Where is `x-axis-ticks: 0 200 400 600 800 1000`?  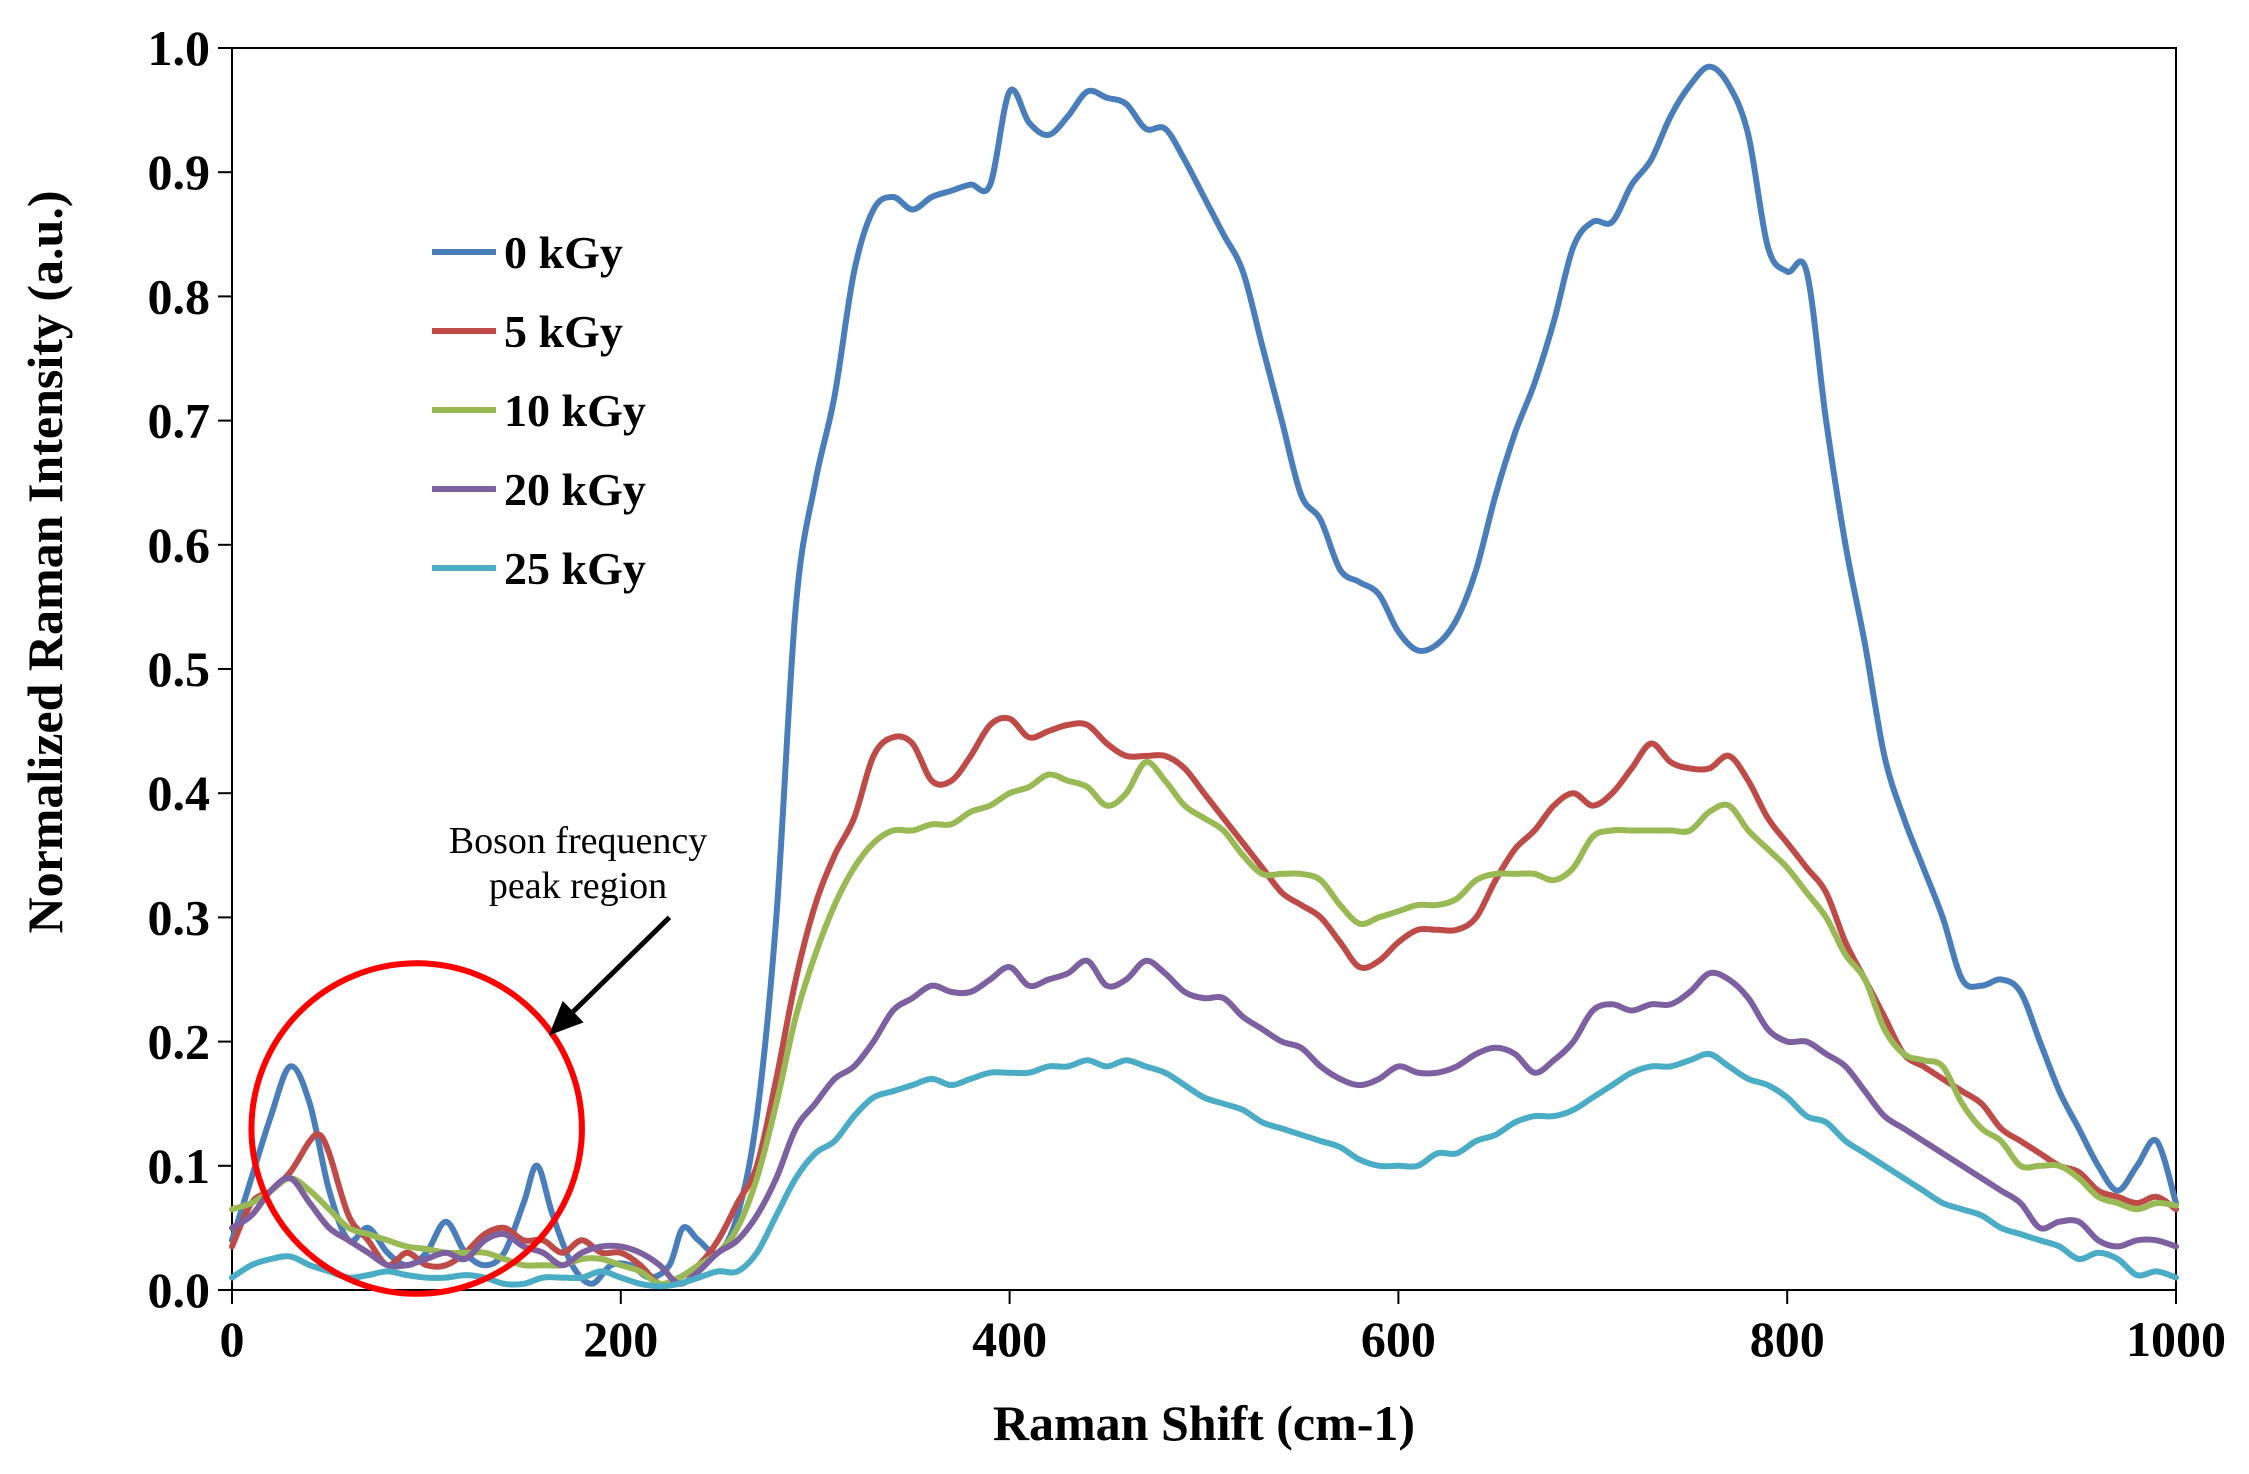
x-axis-ticks: 0 200 400 600 800 1000 is located at coordinates (1223, 1328).